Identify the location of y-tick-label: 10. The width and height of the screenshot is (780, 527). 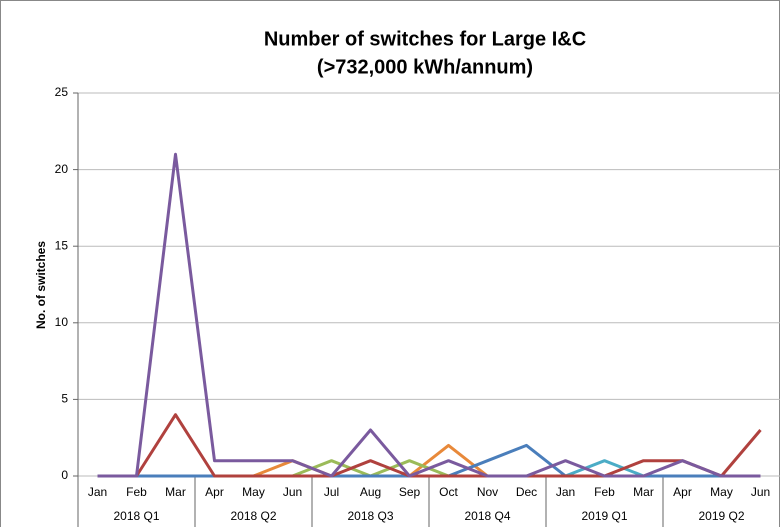
(62, 322).